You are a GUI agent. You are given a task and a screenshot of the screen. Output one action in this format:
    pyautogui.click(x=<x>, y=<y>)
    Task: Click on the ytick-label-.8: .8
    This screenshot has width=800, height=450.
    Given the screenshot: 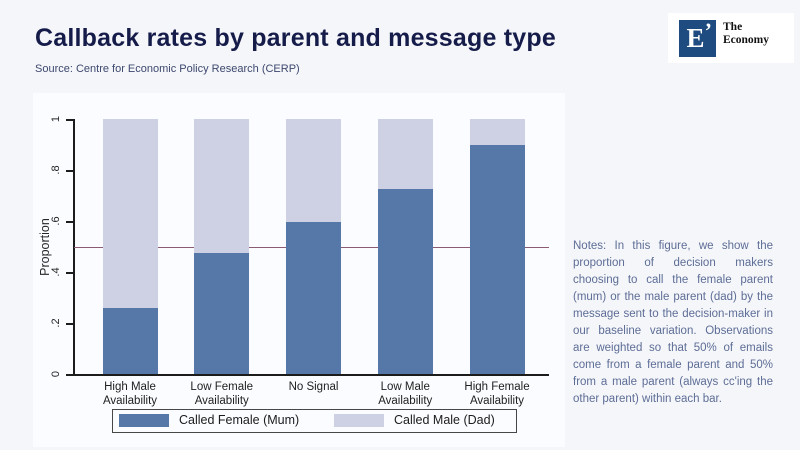 What is the action you would take?
    pyautogui.click(x=56, y=170)
    